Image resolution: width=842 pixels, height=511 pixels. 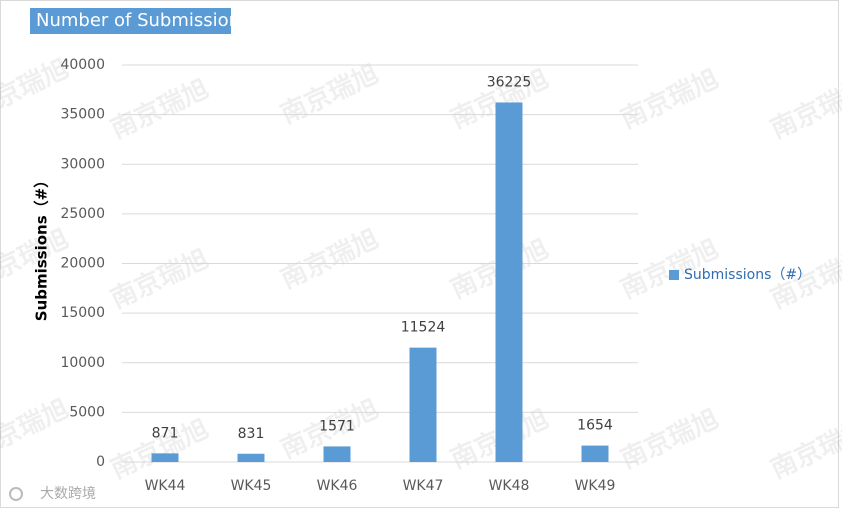 What do you see at coordinates (82, 313) in the screenshot?
I see `y-tick-label: 15000` at bounding box center [82, 313].